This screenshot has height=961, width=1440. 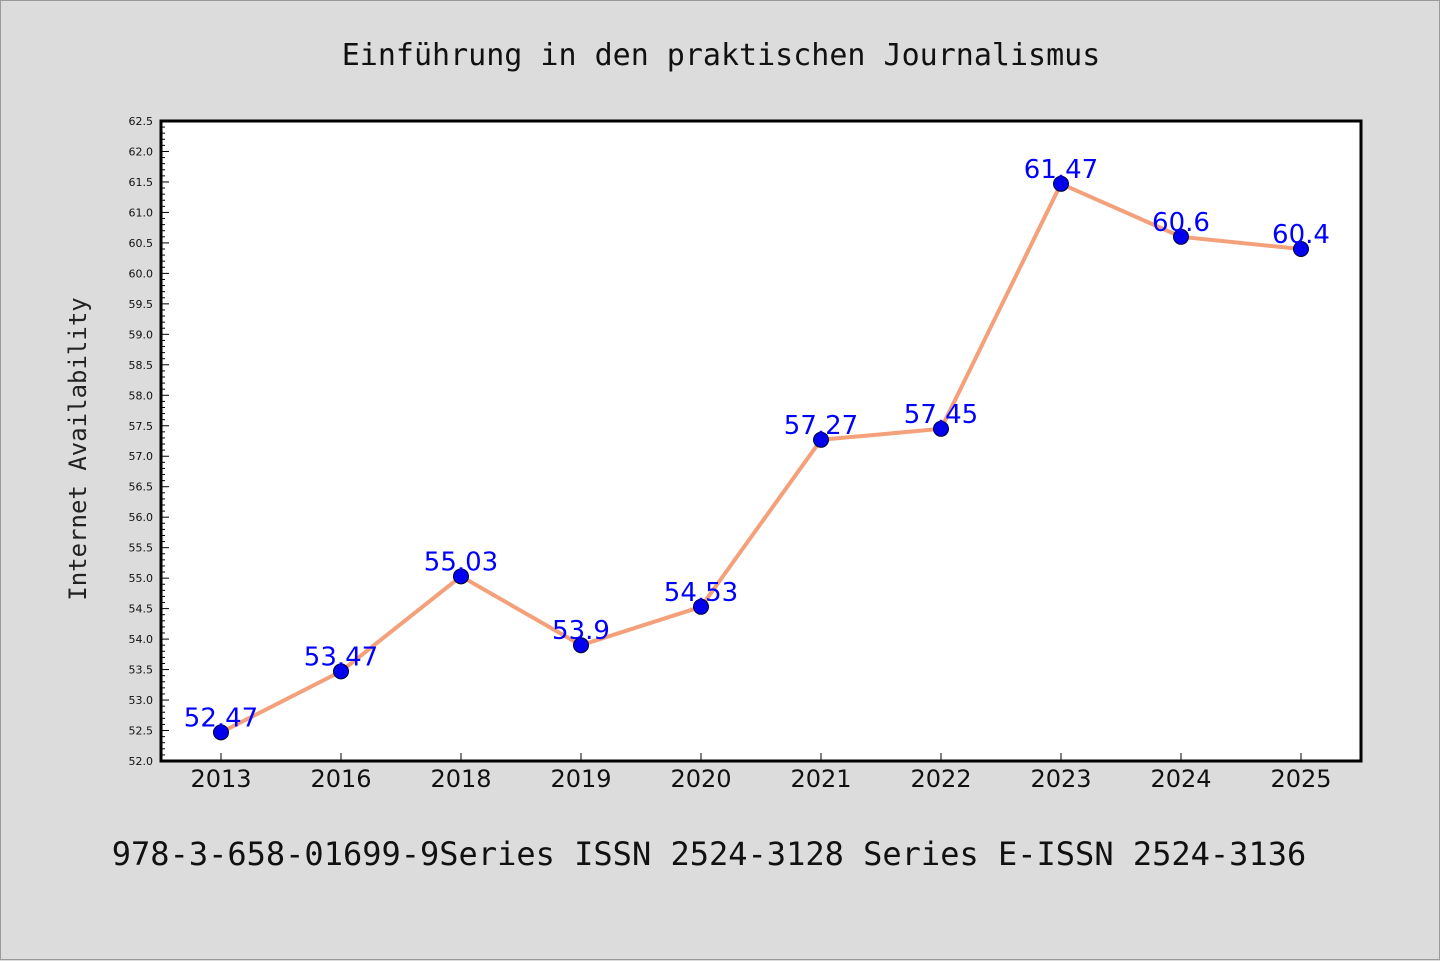 What do you see at coordinates (1181, 223) in the screenshot?
I see `data-label: 60.6` at bounding box center [1181, 223].